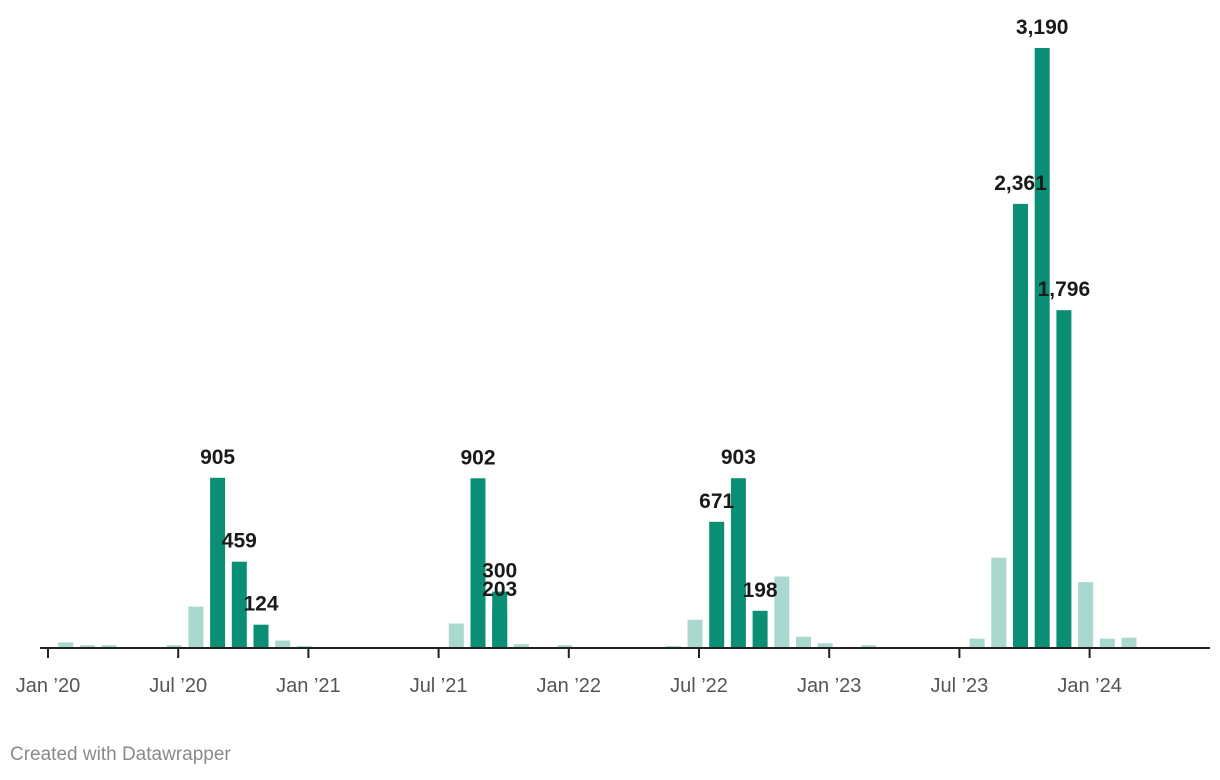 This screenshot has width=1220, height=780. I want to click on x-tick-label: Jul ’20, so click(178, 686).